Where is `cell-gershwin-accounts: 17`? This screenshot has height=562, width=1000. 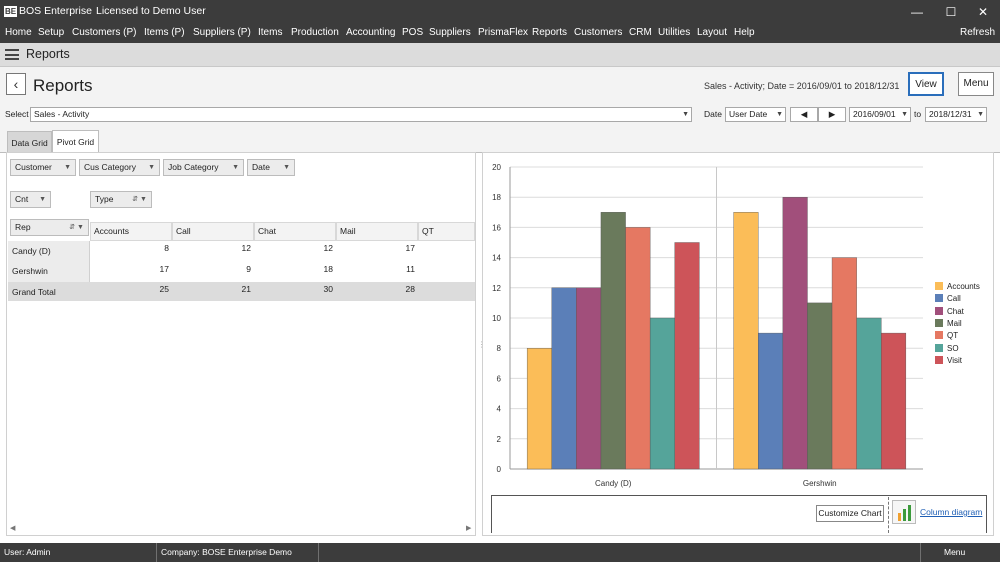
cell-gershwin-accounts: 17 is located at coordinates (164, 269).